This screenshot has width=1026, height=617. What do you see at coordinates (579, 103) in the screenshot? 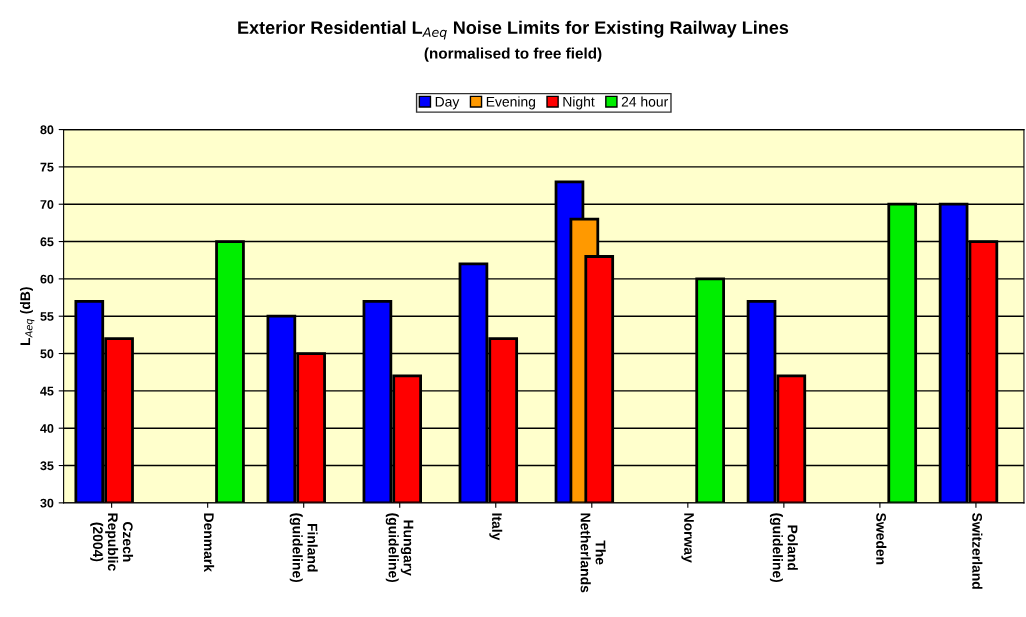
I see `legend-label: Night` at bounding box center [579, 103].